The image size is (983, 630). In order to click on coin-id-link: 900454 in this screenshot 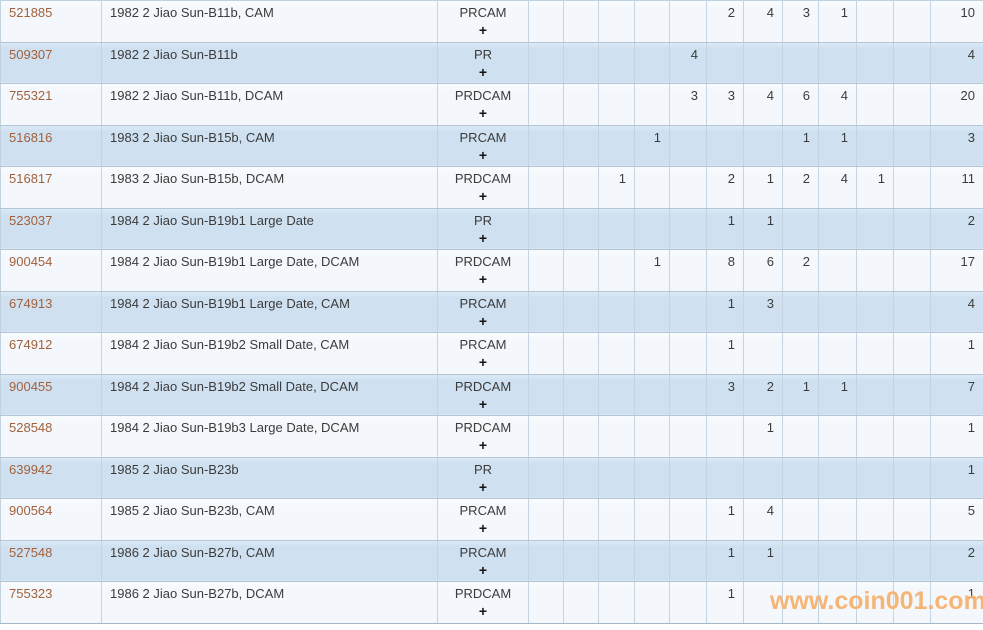, I will do `click(31, 261)`.